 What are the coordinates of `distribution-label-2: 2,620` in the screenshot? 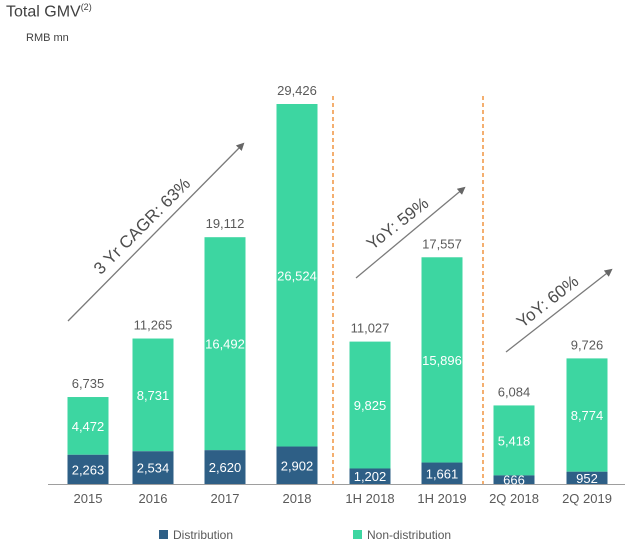 It's located at (225, 467).